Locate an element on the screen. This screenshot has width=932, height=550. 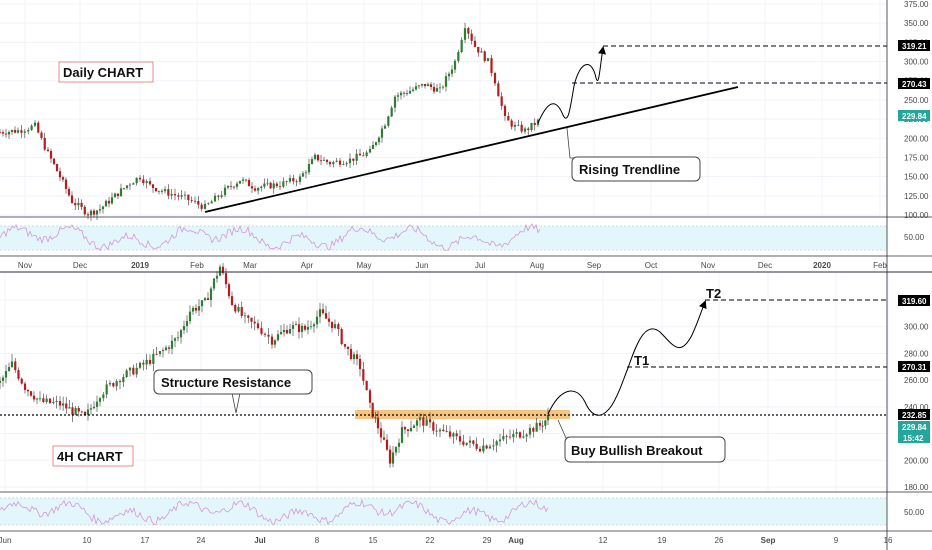
h4-ytick-label: 200.00 is located at coordinates (916, 460).